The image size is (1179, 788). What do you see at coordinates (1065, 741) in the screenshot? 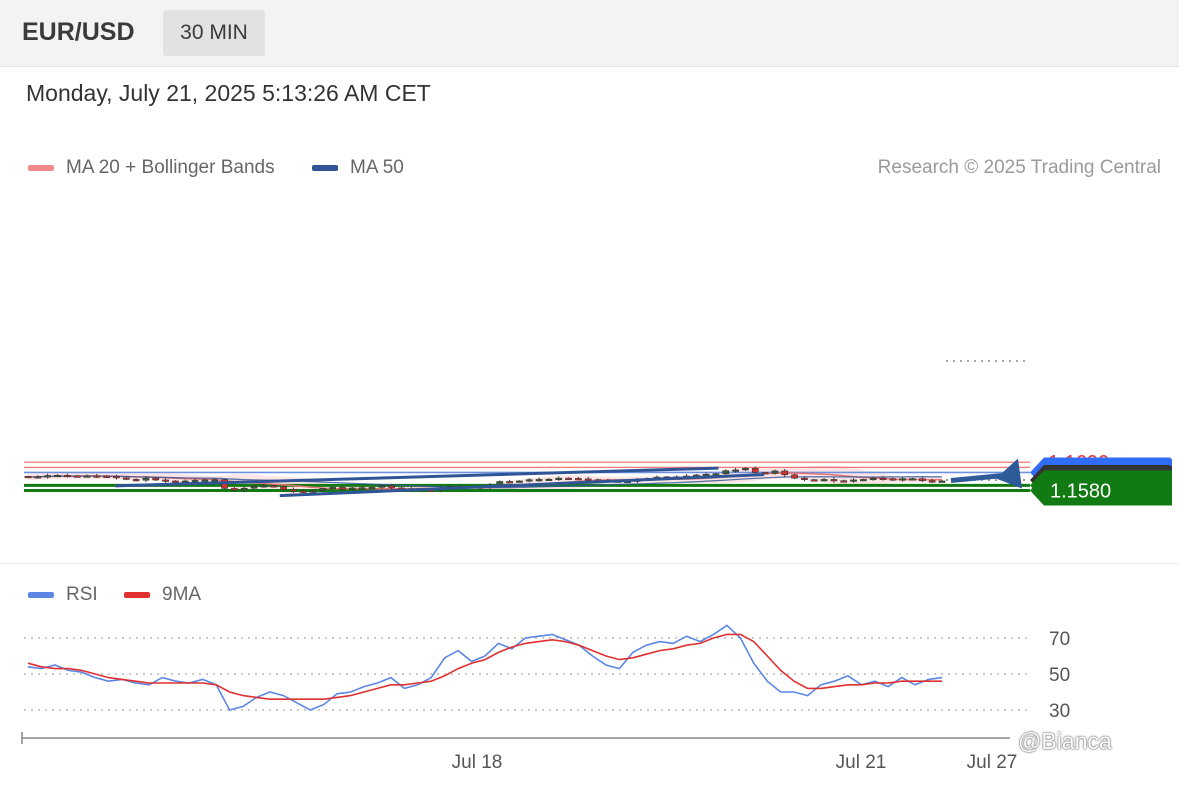
I see `watermark: @Bianca` at bounding box center [1065, 741].